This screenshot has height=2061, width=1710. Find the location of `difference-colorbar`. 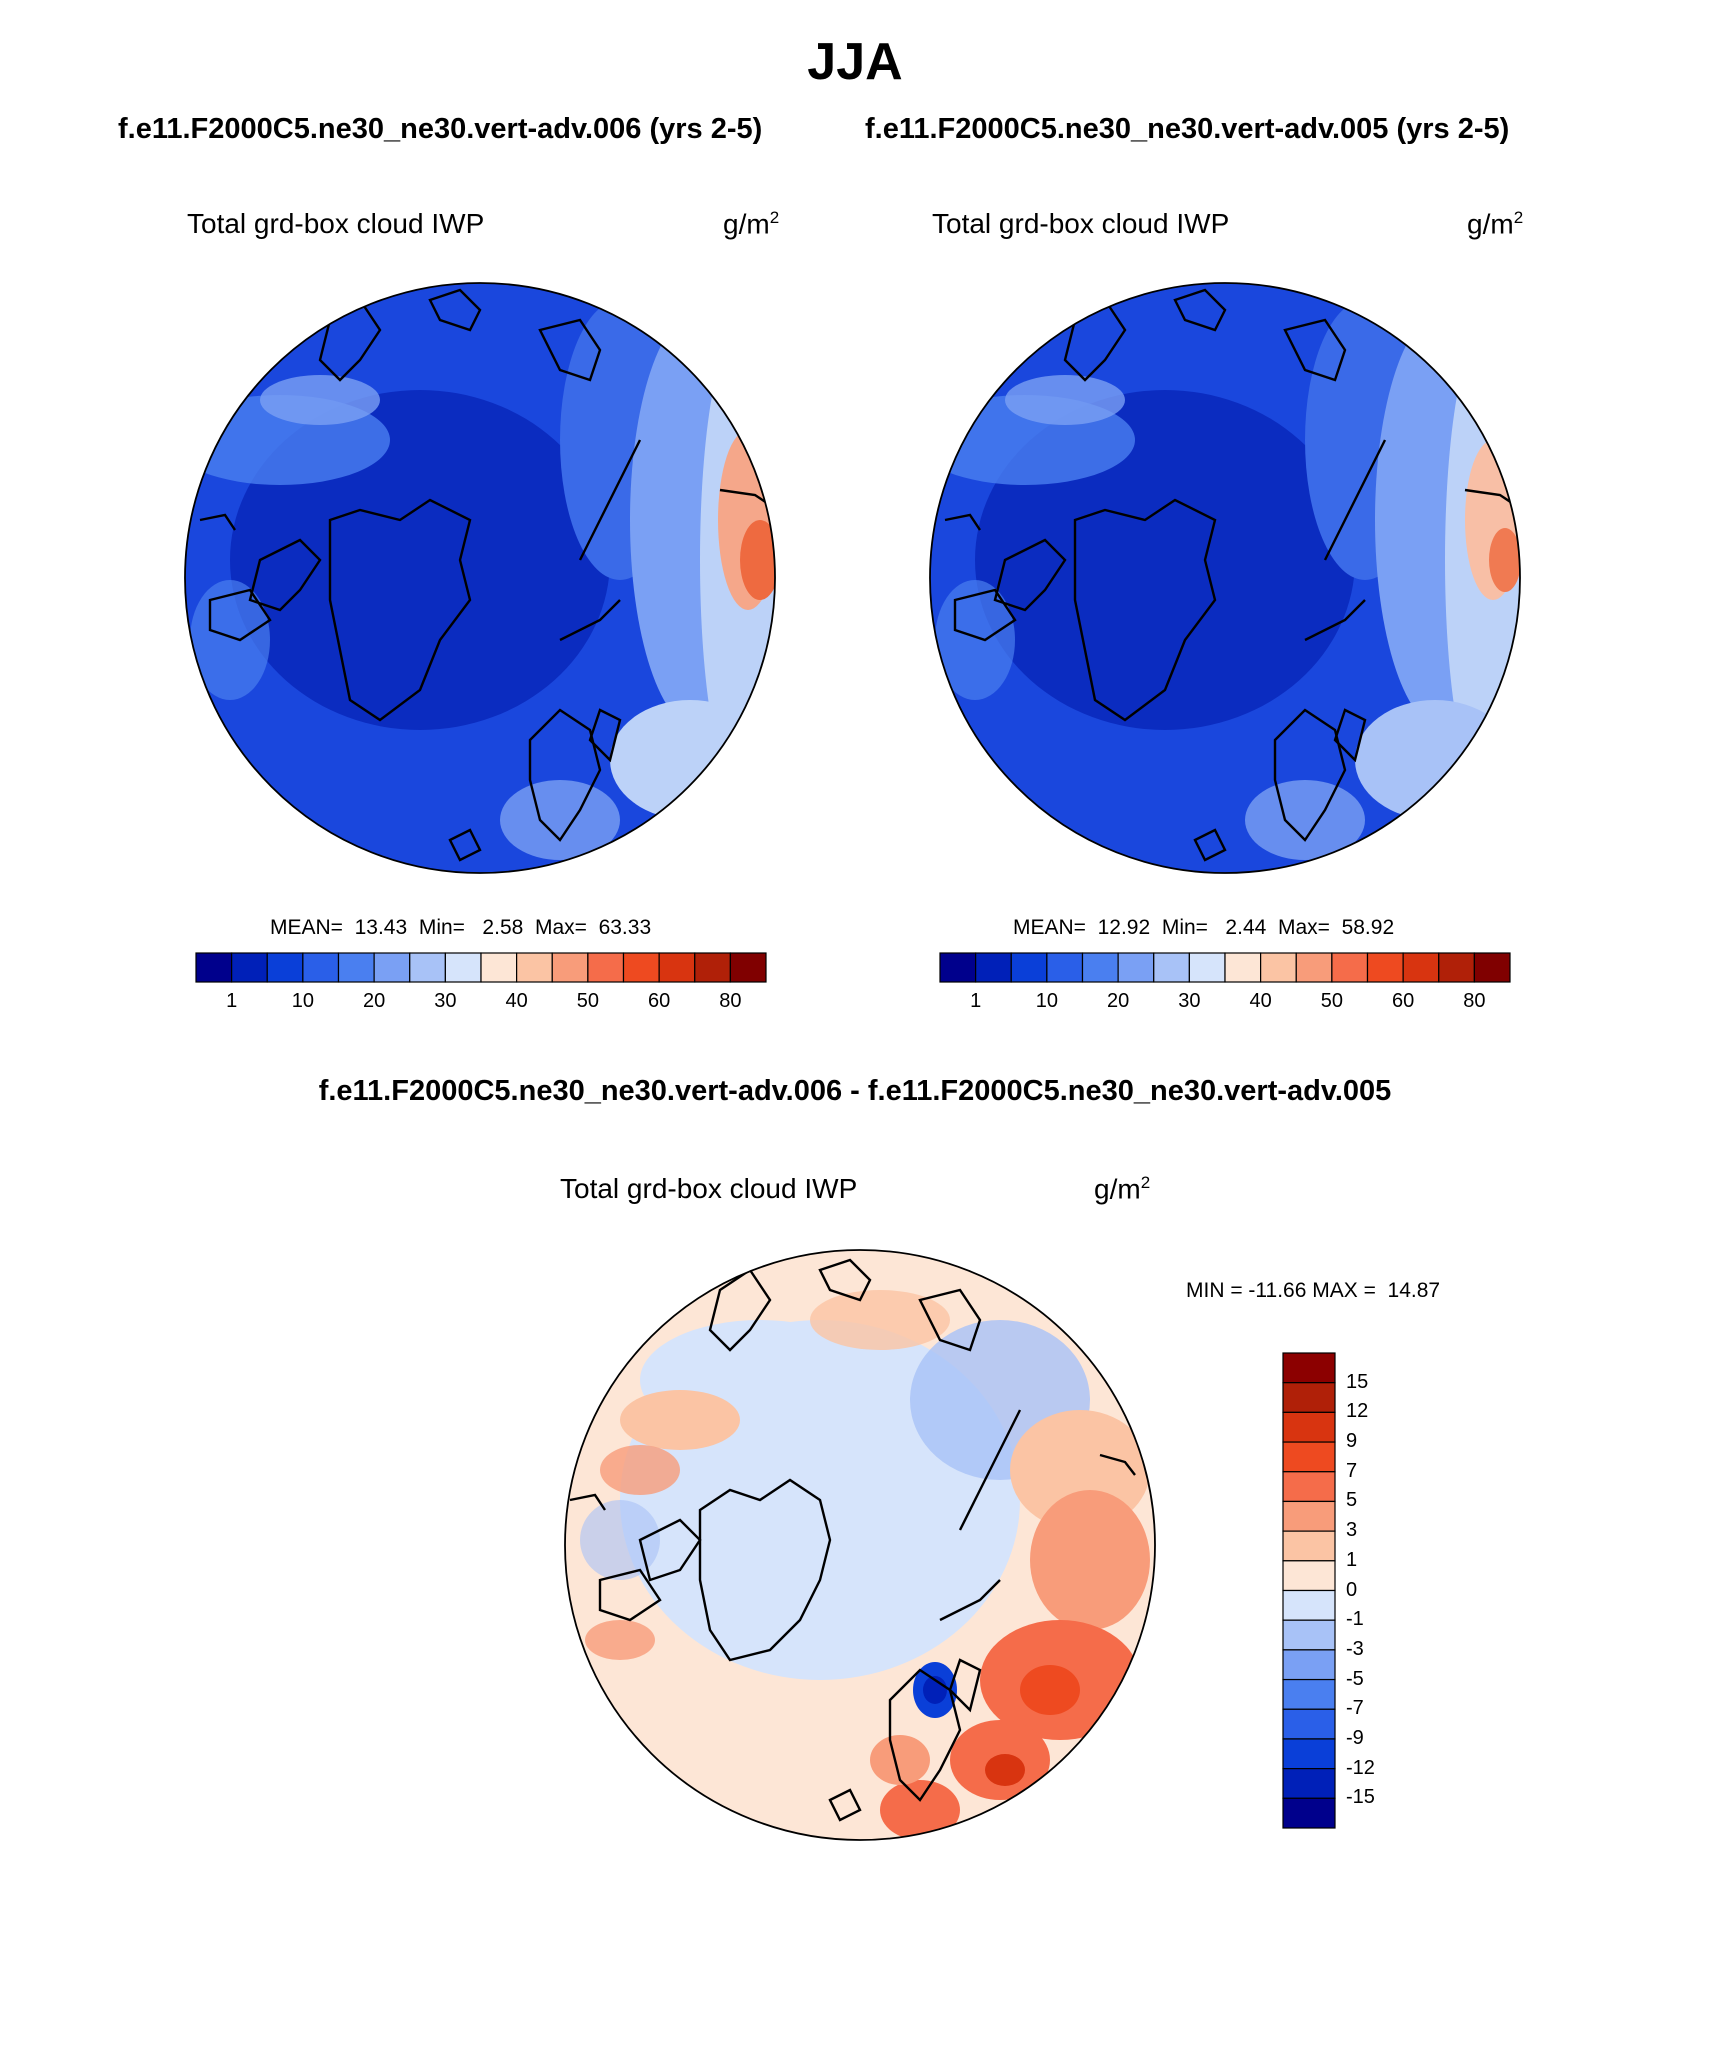

difference-colorbar is located at coordinates (1309, 1590).